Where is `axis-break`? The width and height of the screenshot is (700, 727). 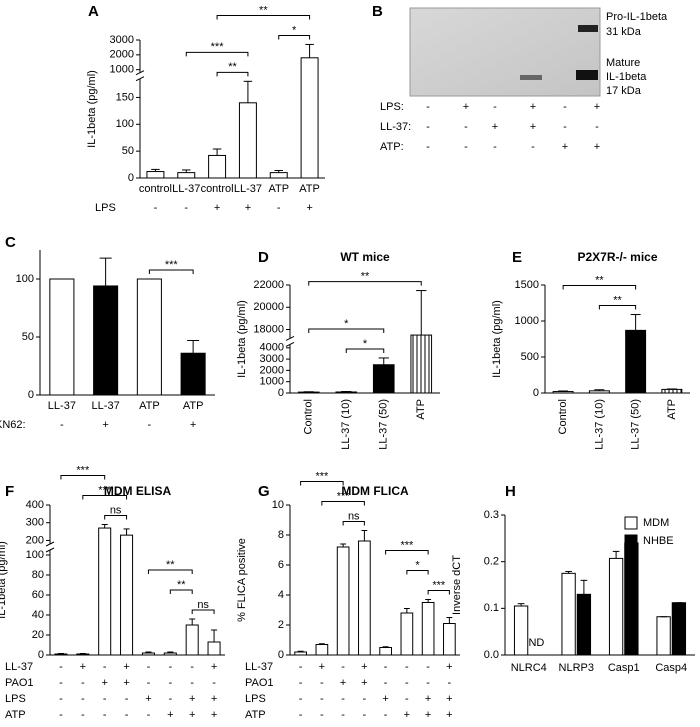 axis-break is located at coordinates (50, 547).